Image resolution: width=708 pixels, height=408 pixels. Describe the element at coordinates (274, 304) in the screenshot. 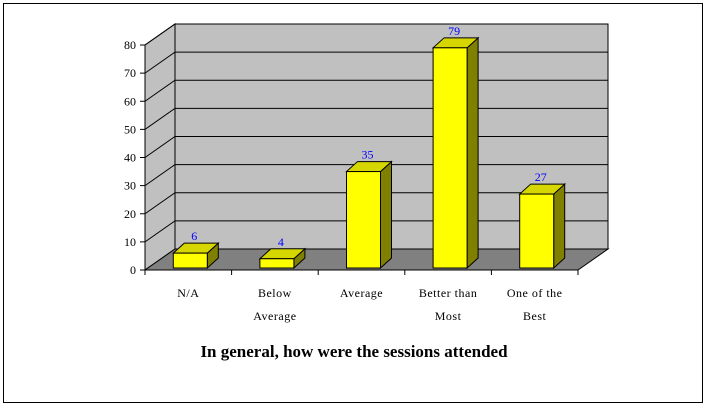

I see `x-category-label: Below Average` at that location.